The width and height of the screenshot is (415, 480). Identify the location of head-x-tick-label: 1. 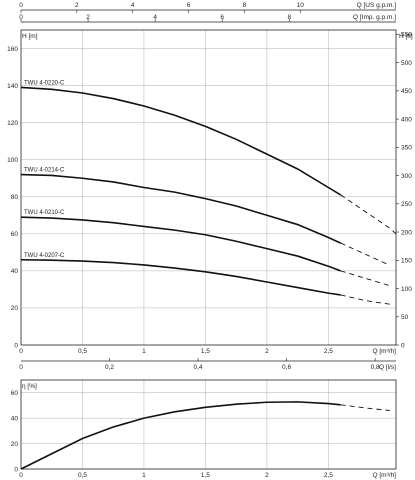
(144, 351).